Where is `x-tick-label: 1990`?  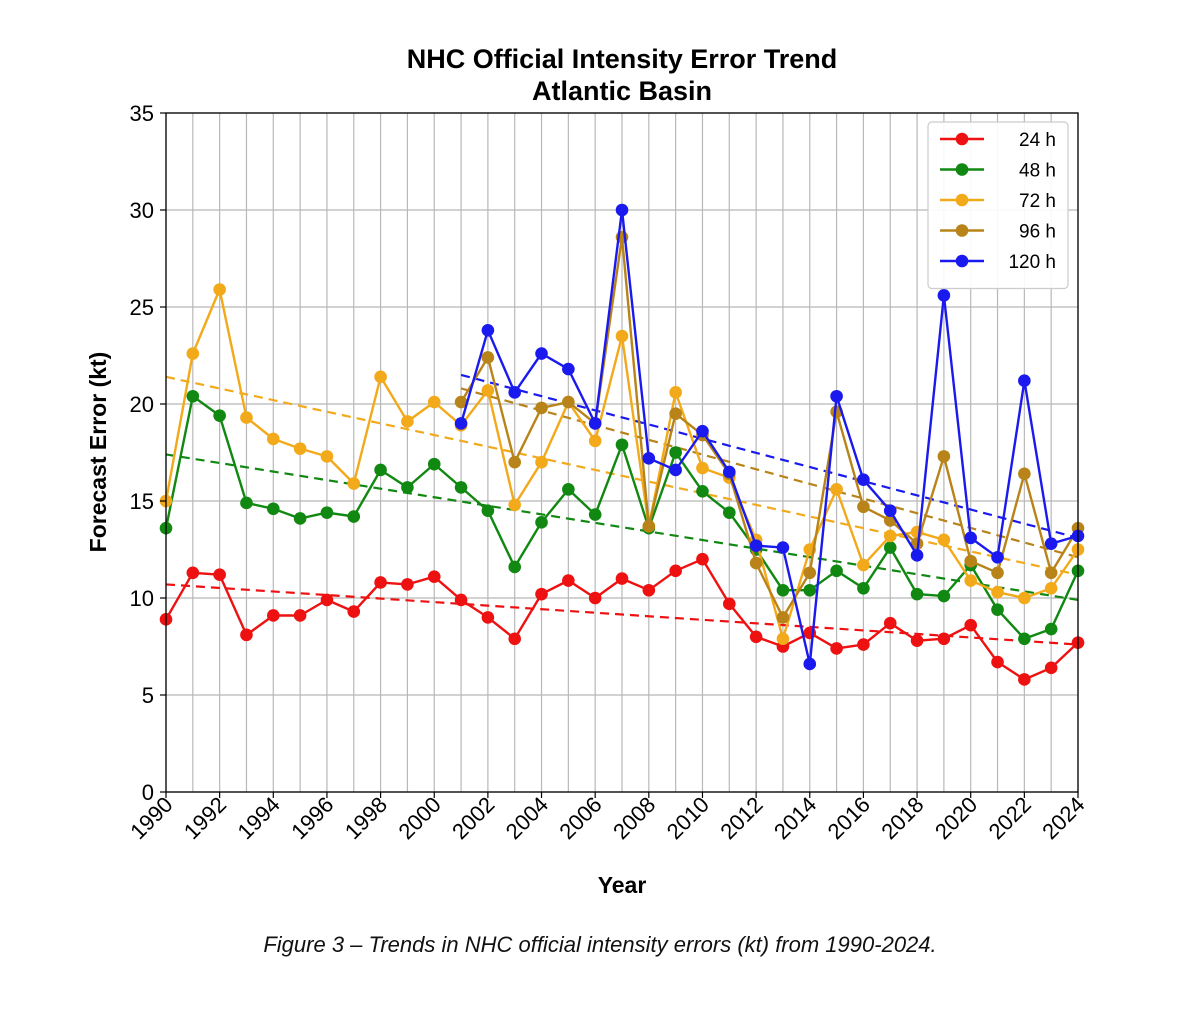
x-tick-label: 1990 is located at coordinates (151, 818).